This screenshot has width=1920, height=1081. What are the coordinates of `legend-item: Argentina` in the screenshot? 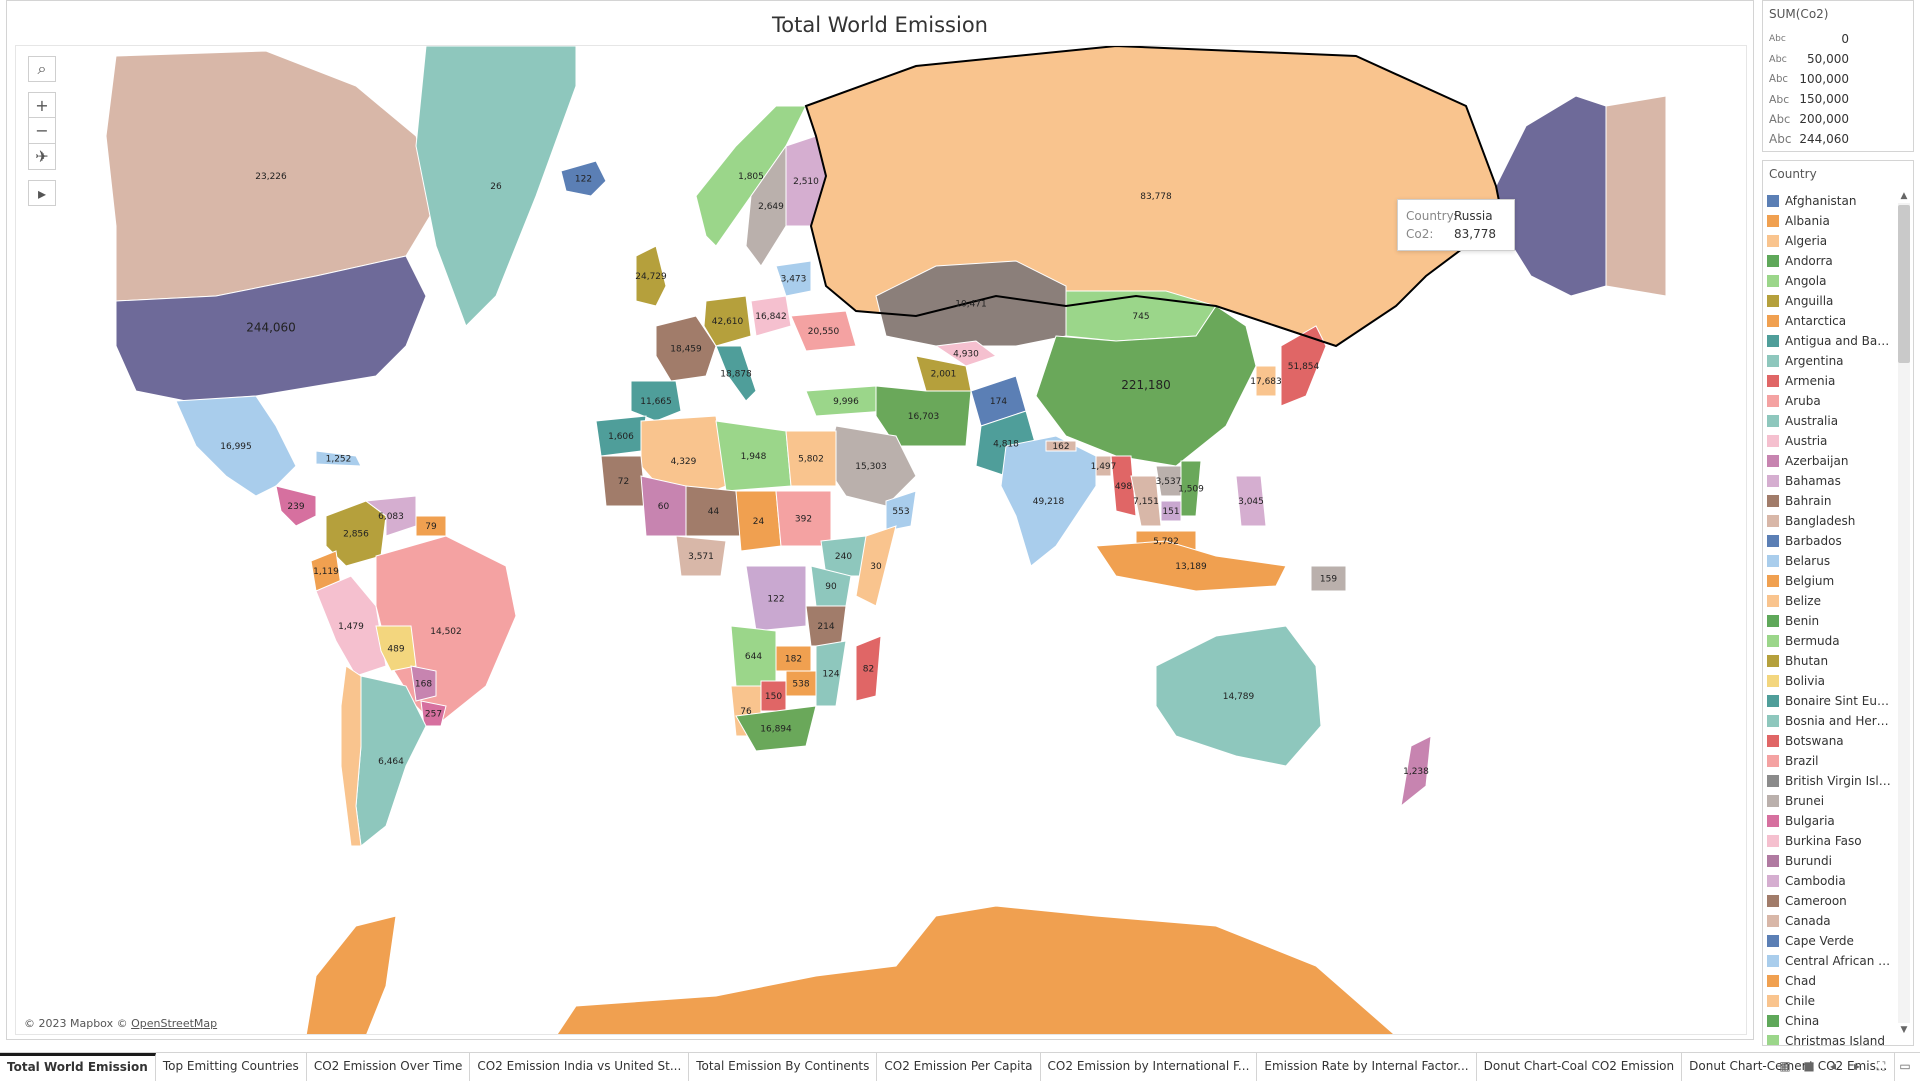 It's located at (1831, 361).